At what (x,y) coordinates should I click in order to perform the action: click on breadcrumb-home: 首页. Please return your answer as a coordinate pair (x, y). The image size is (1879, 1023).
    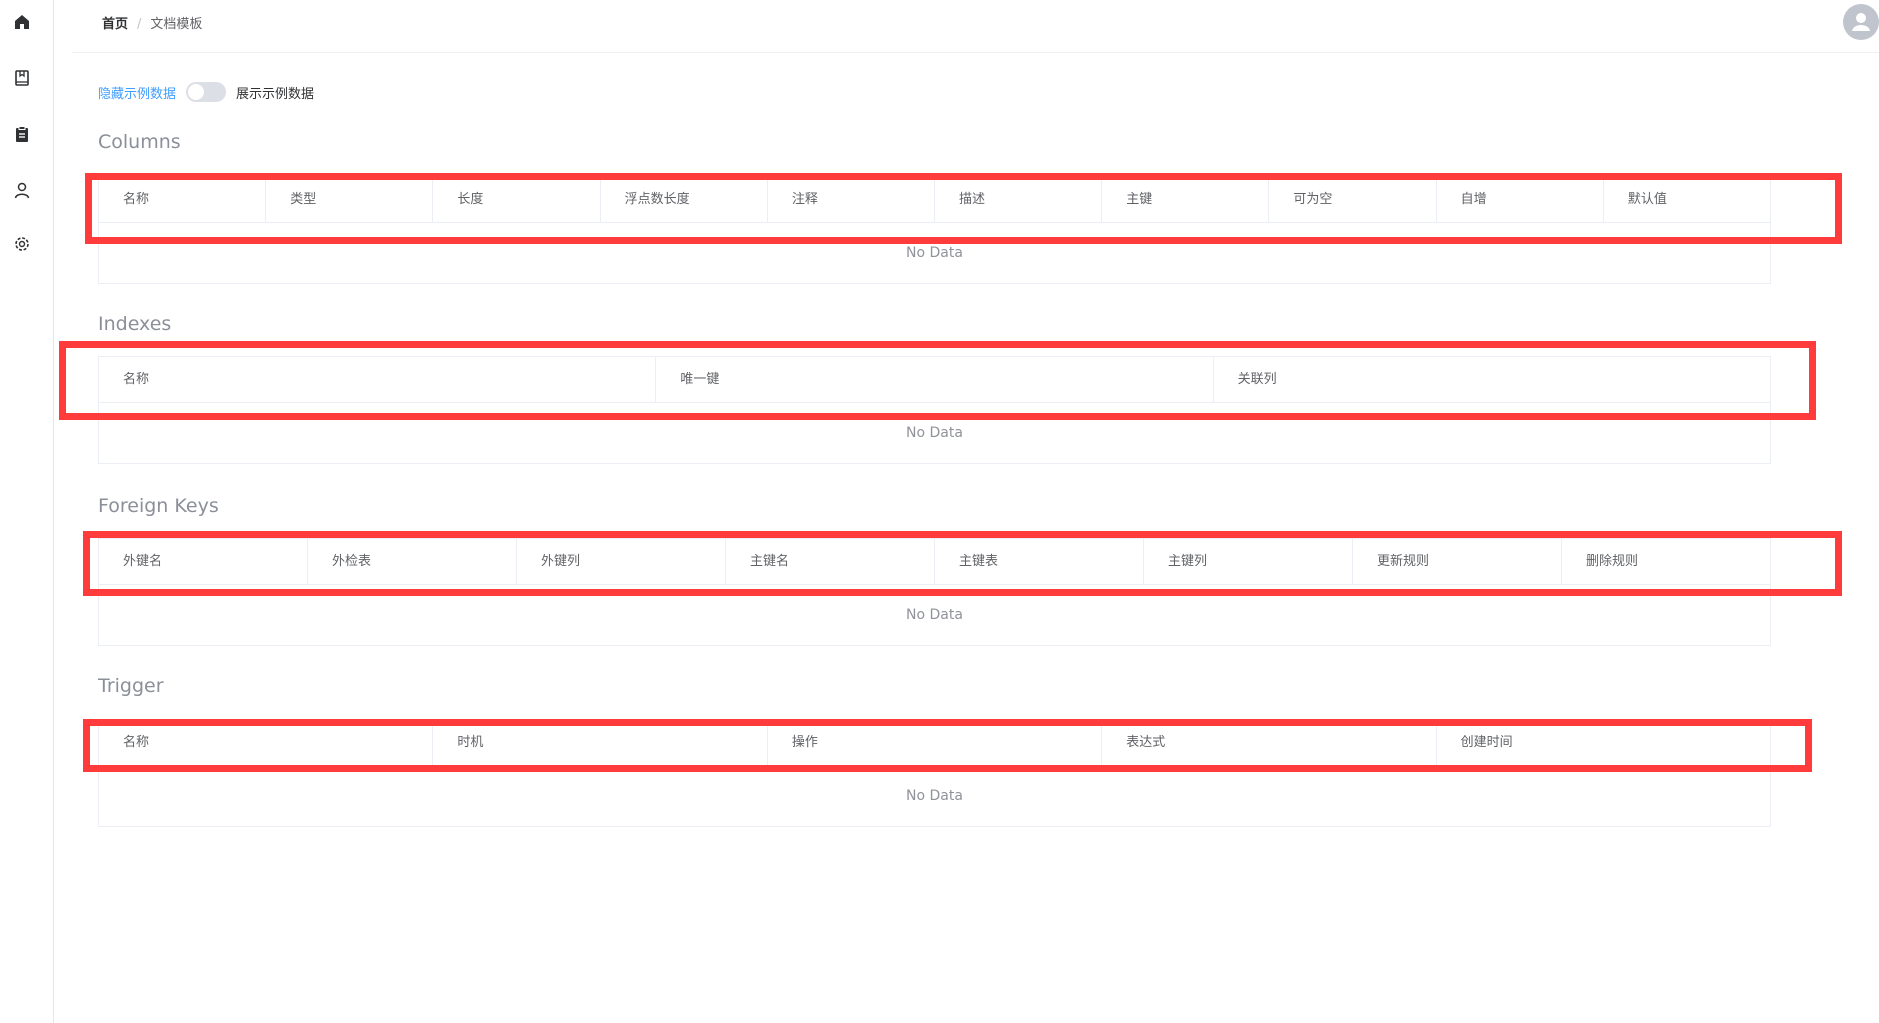
    Looking at the image, I should click on (115, 24).